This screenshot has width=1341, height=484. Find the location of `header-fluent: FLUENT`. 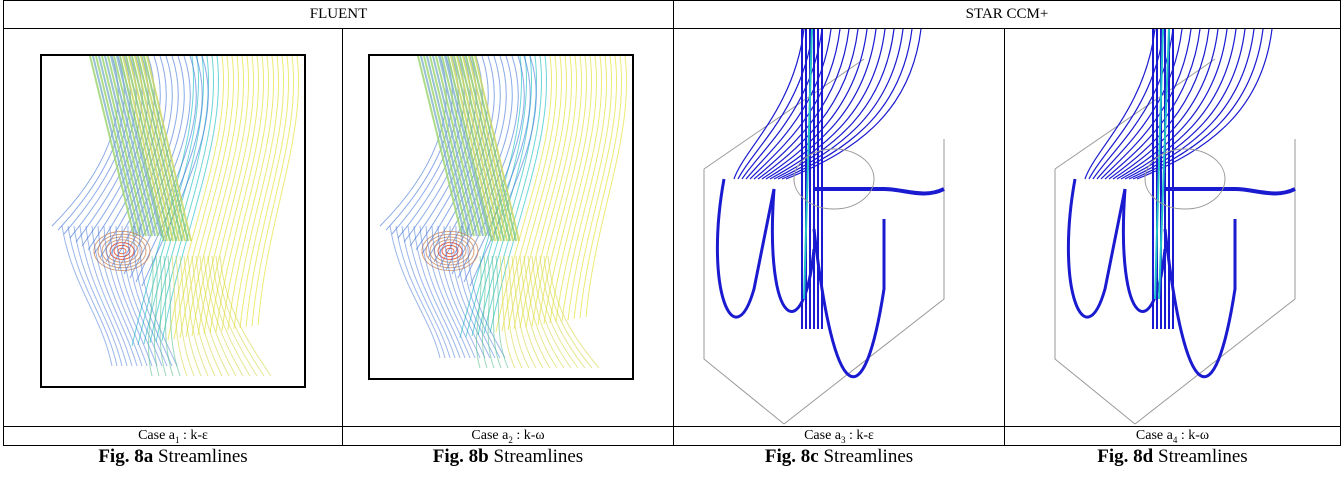

header-fluent: FLUENT is located at coordinates (338, 14).